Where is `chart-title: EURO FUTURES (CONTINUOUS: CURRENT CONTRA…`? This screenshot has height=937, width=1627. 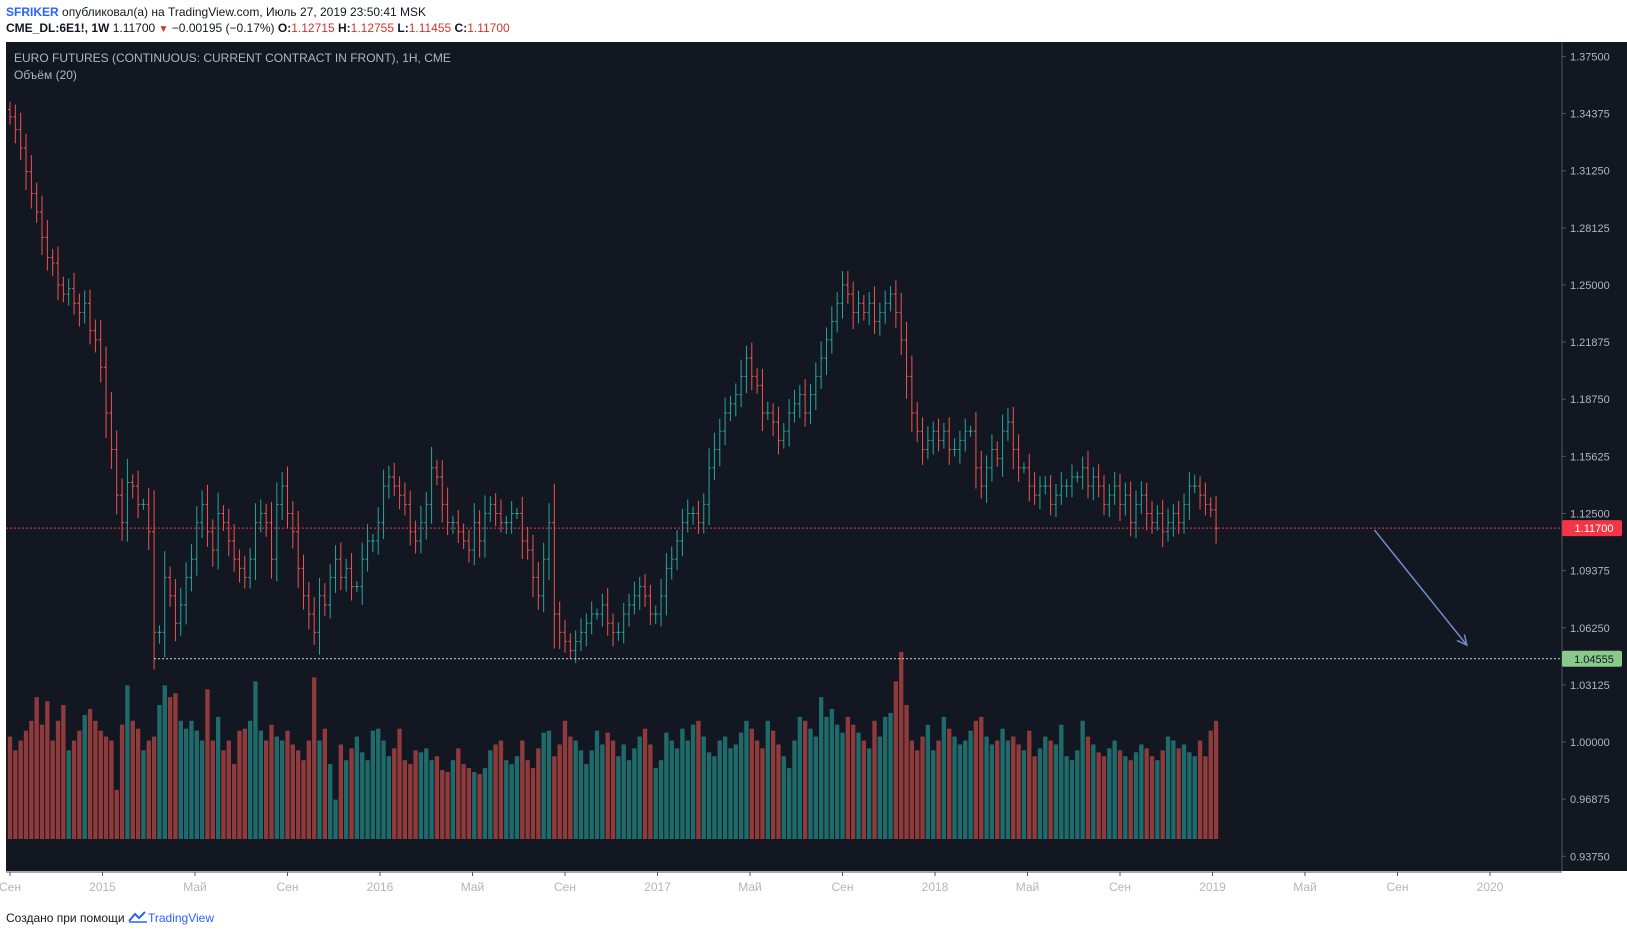
chart-title: EURO FUTURES (CONTINUOUS: CURRENT CONTRA… is located at coordinates (232, 58).